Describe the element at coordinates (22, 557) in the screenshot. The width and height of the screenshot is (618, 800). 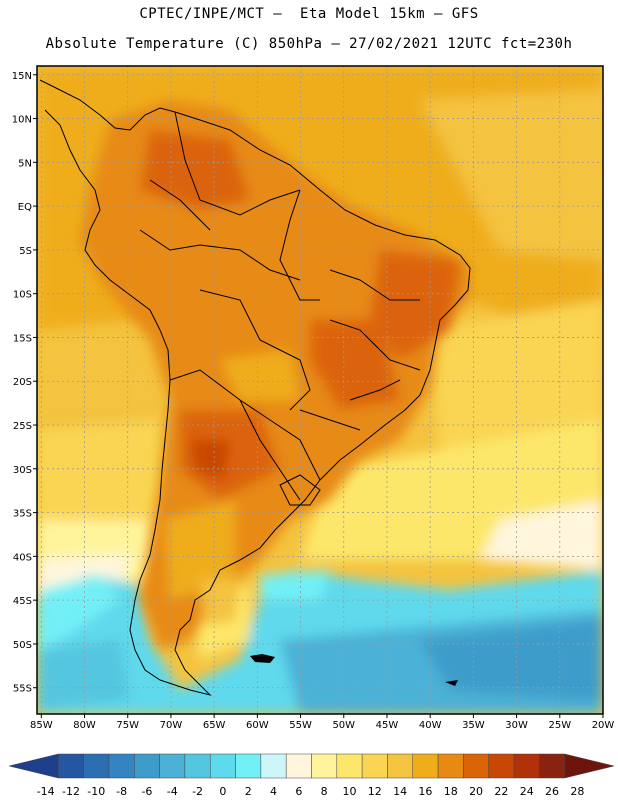
I see `lat-label-40S: 40S` at that location.